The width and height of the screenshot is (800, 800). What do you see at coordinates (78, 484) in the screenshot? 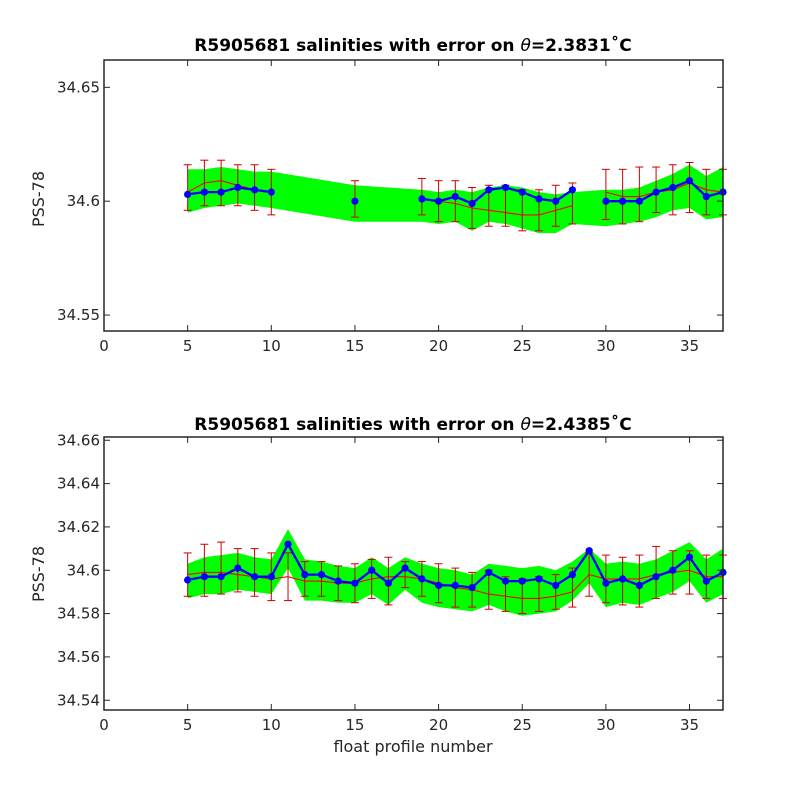
I see `y-tick-label: 34.64` at bounding box center [78, 484].